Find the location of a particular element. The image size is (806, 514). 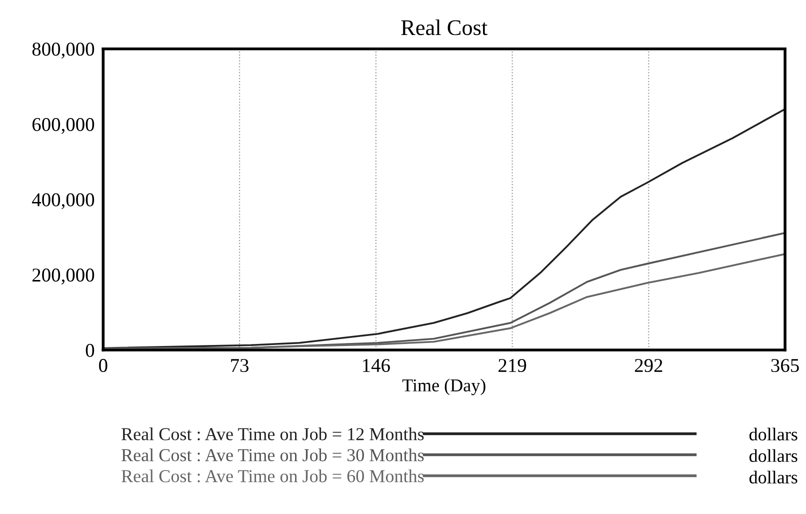

y-tick-label: 600,000 is located at coordinates (63, 126).